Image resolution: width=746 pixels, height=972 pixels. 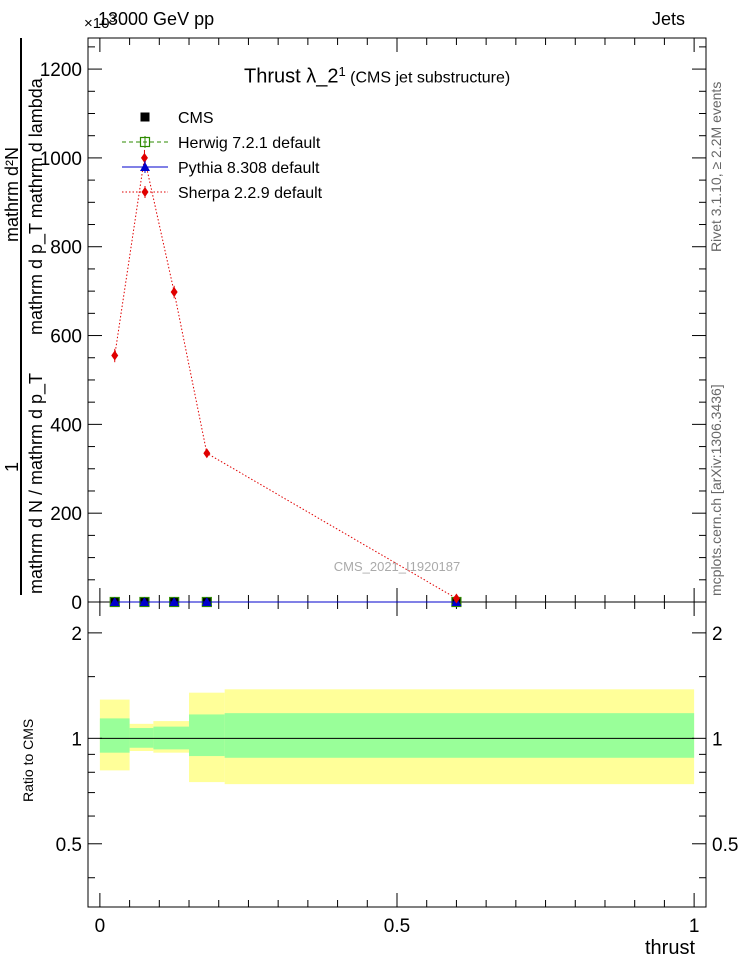 I want to click on ratio-y-tick-label-2: 2, so click(x=76, y=634).